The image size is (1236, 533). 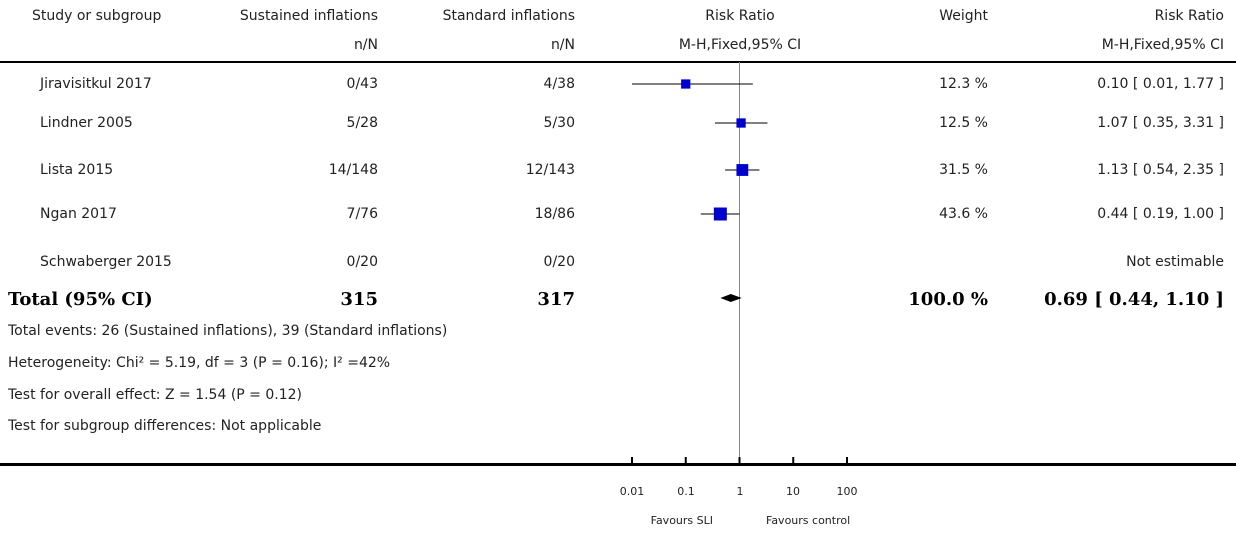 What do you see at coordinates (77, 170) in the screenshot?
I see `study-name: Lista 2015` at bounding box center [77, 170].